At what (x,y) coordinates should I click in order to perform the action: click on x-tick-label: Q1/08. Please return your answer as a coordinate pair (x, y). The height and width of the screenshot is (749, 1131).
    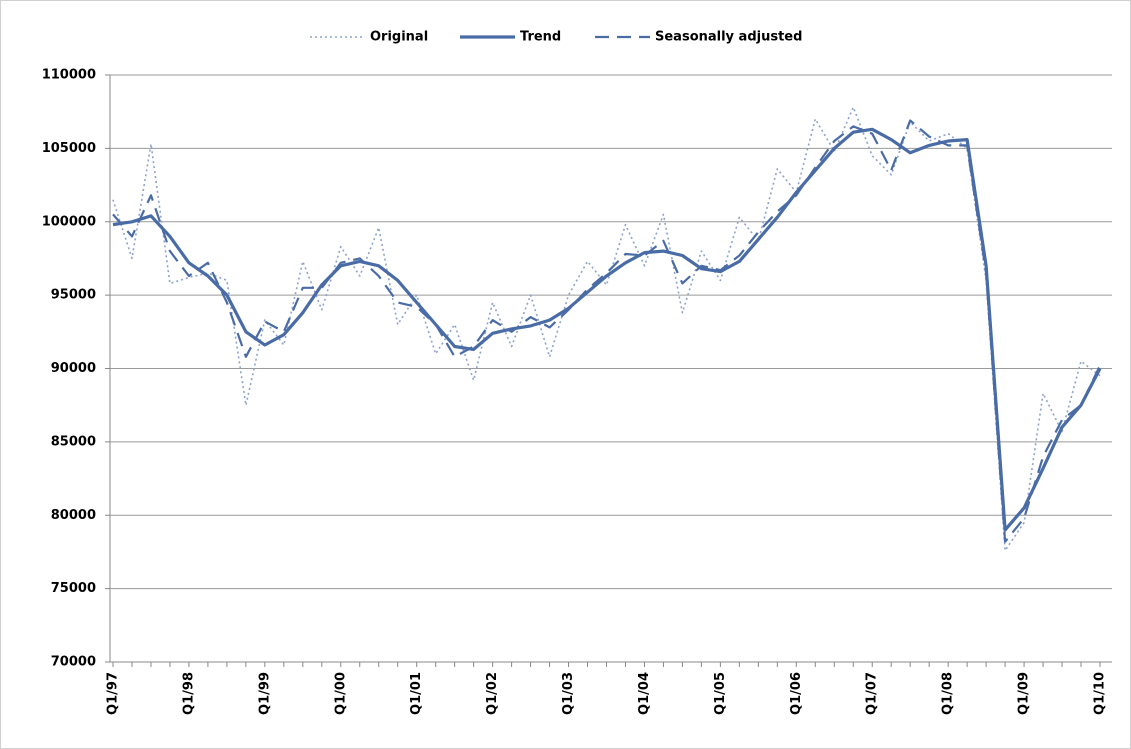
    Looking at the image, I should click on (948, 693).